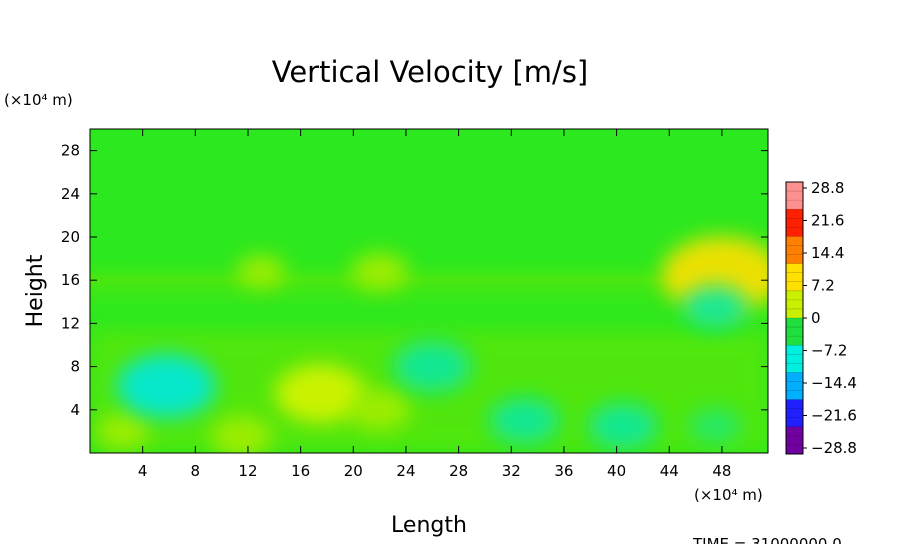 The image size is (904, 544). Describe the element at coordinates (247, 471) in the screenshot. I see `x-tick-label-2: 12` at that location.